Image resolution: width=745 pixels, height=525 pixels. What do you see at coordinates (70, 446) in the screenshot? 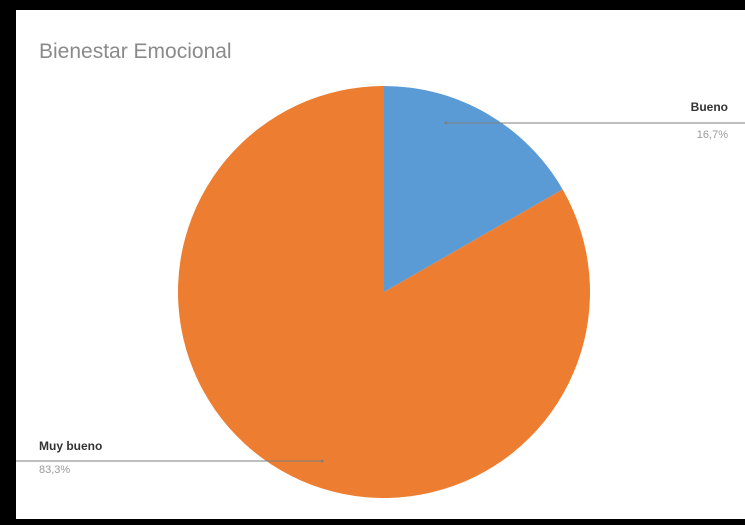
I see `slice-label-name: Muy bueno` at bounding box center [70, 446].